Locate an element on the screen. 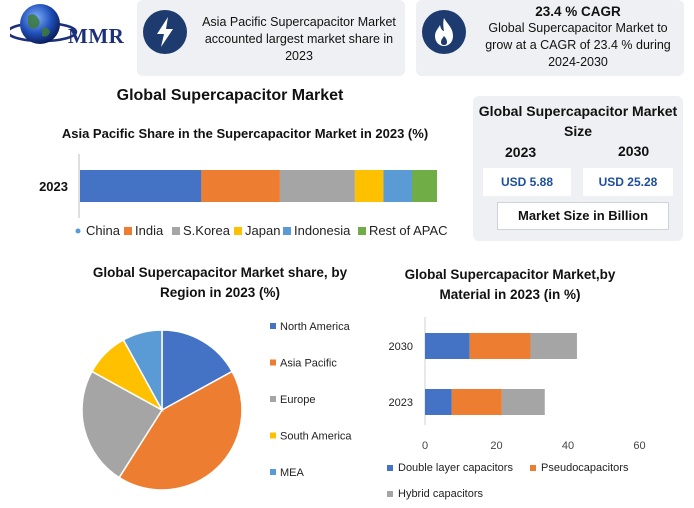  material-legend-label: Double layer capacitors is located at coordinates (455, 468).